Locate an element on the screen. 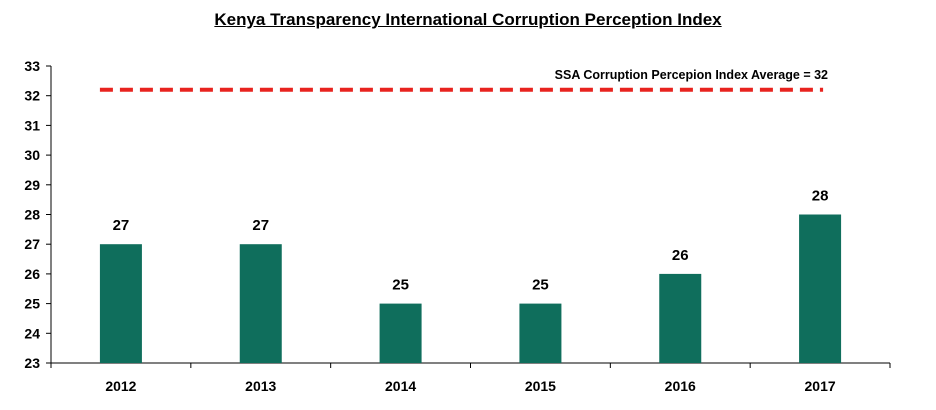  x-tick-label: 2014 is located at coordinates (400, 386).